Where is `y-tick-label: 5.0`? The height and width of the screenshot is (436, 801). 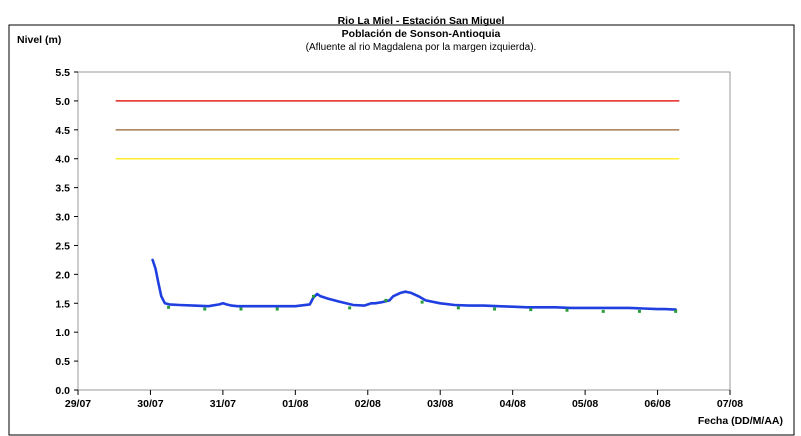
y-tick-label: 5.0 is located at coordinates (62, 102).